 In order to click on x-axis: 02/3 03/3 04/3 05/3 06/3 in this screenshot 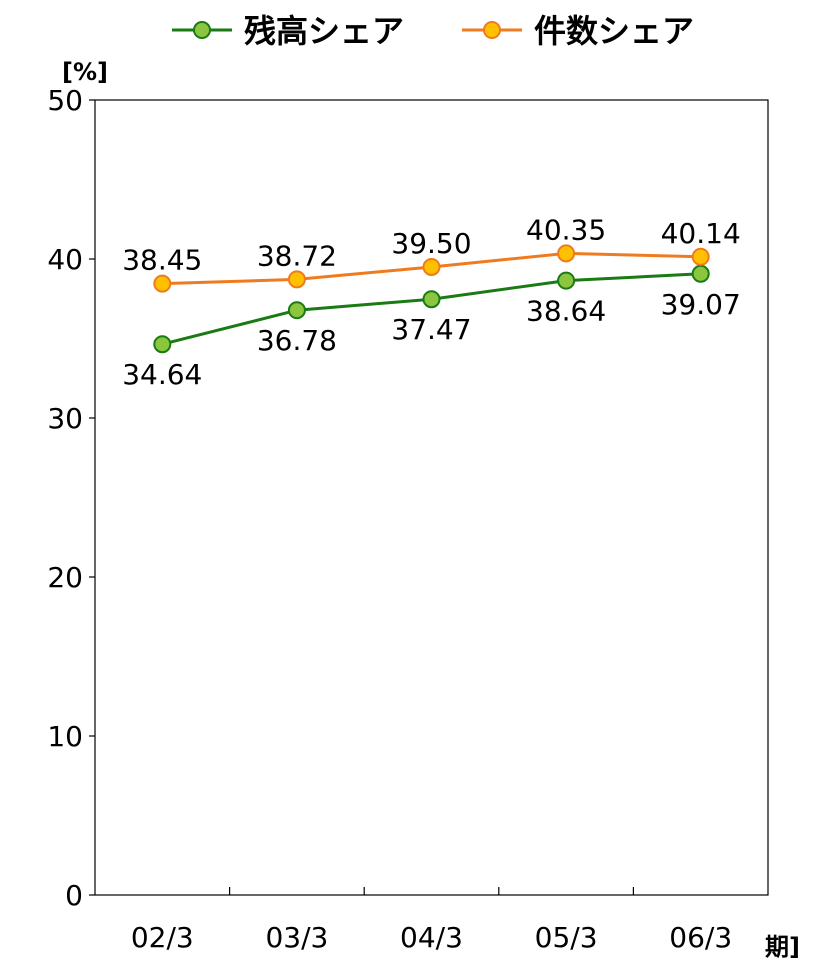, I will do `click(431, 920)`.